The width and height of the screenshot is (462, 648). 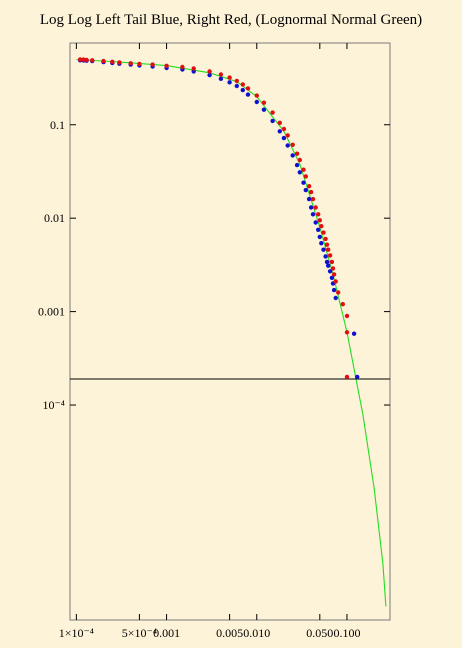 I want to click on x-tick-label: 5×10⁻⁴, so click(x=139, y=633).